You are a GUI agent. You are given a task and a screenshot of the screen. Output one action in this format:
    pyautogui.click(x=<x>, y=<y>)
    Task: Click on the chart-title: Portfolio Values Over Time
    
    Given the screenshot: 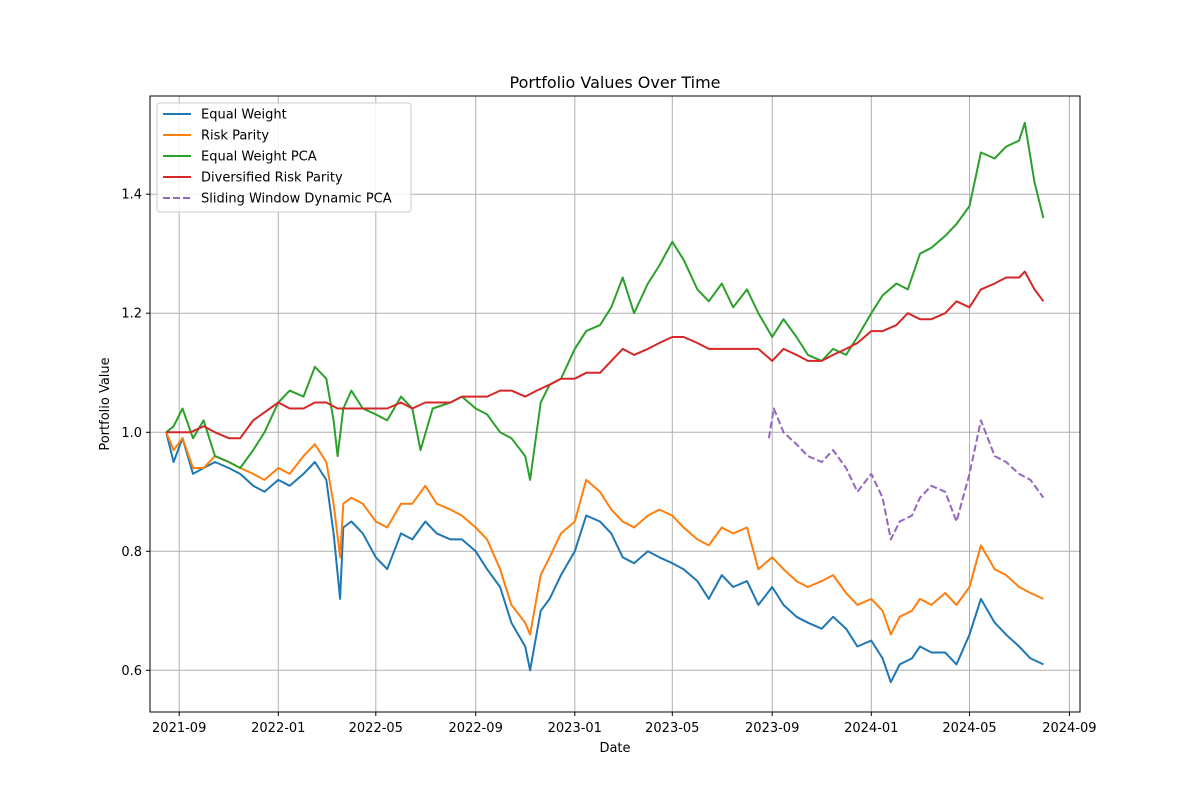 What is the action you would take?
    pyautogui.click(x=615, y=82)
    